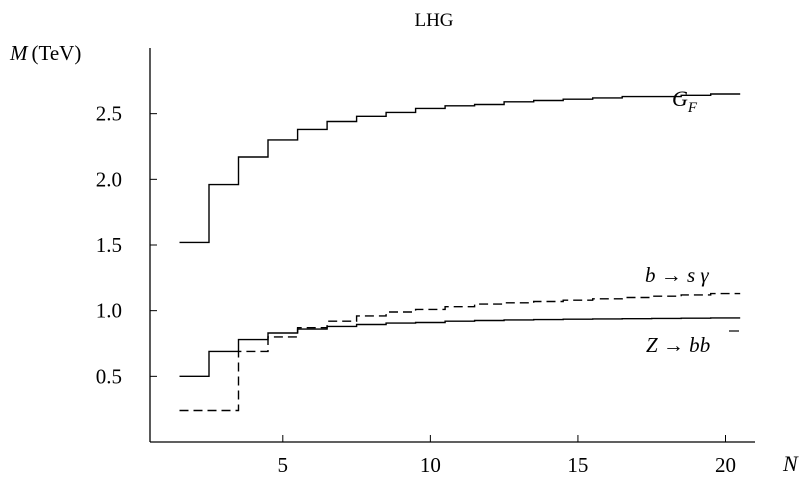 The width and height of the screenshot is (801, 479). Describe the element at coordinates (433, 20) in the screenshot. I see `chart-title: LHG` at that location.